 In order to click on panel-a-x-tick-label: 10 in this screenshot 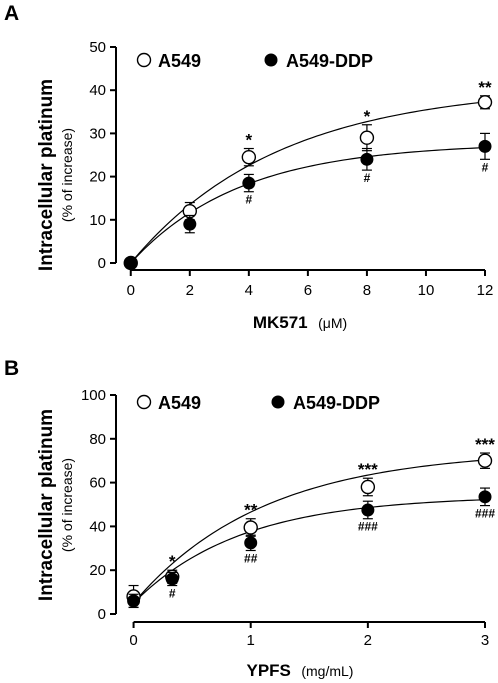, I will do `click(426, 290)`.